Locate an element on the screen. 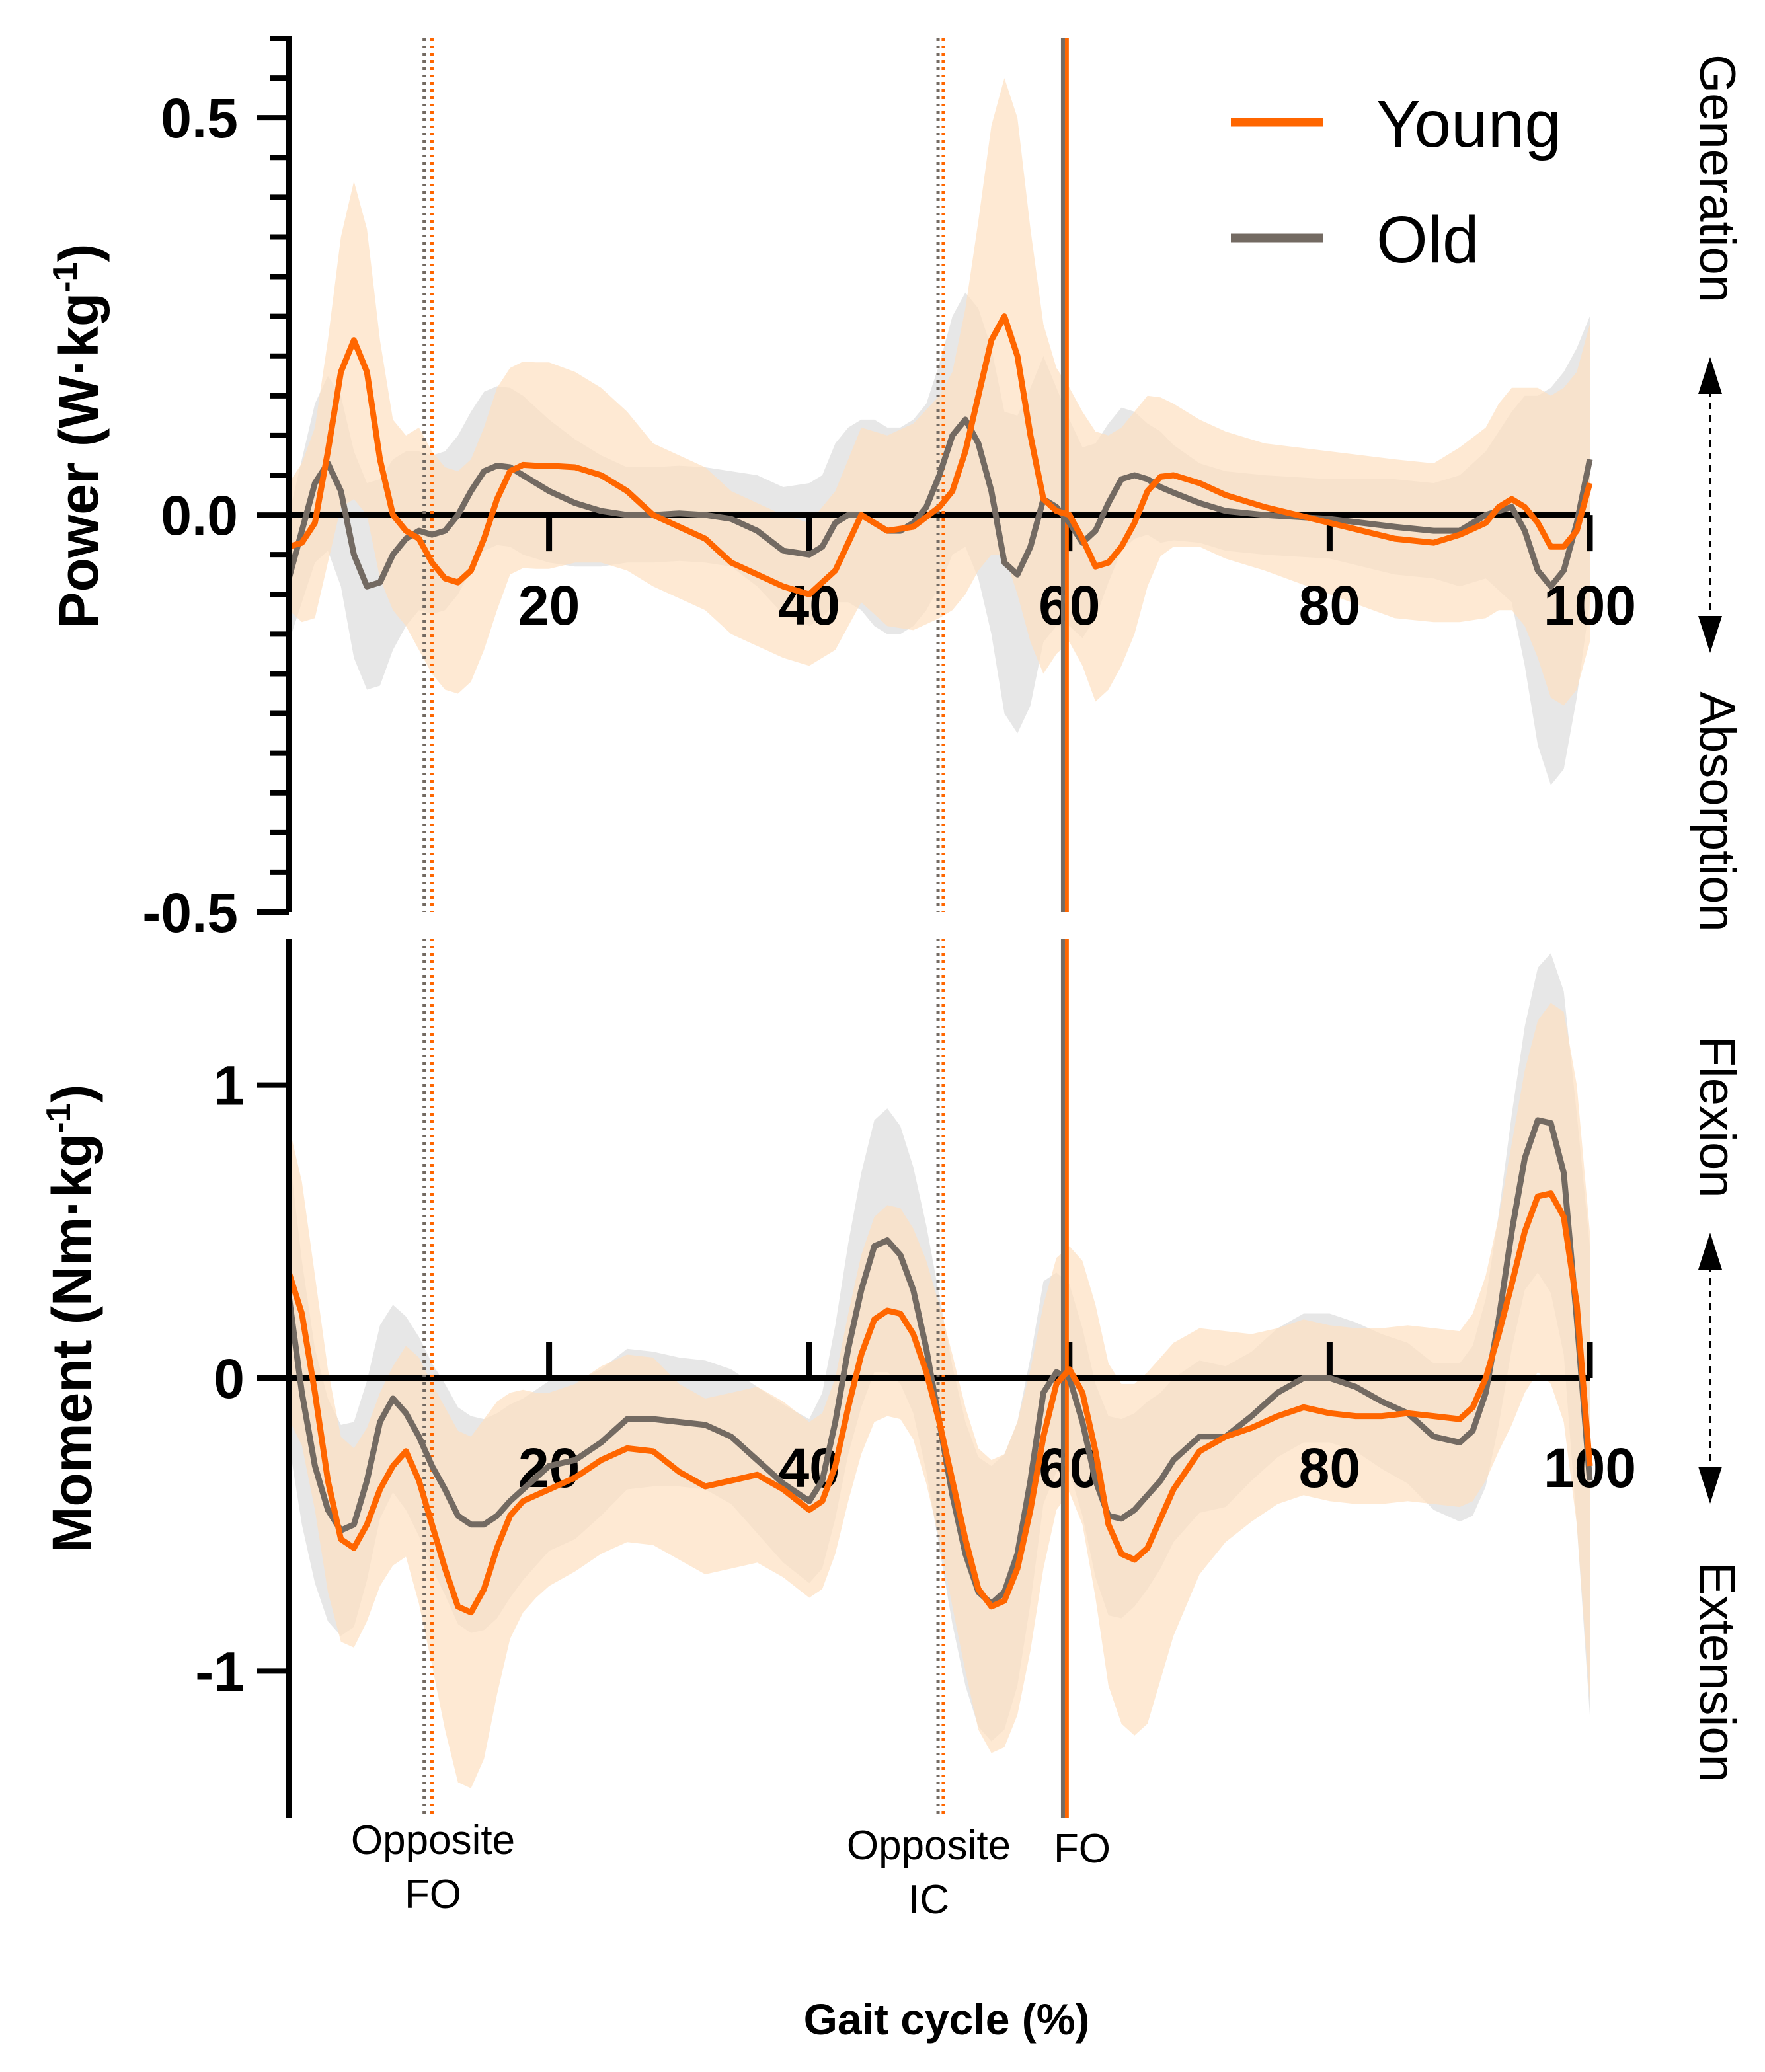 The image size is (1765, 2072). opposite-fo-label-line2: FO is located at coordinates (433, 1894).